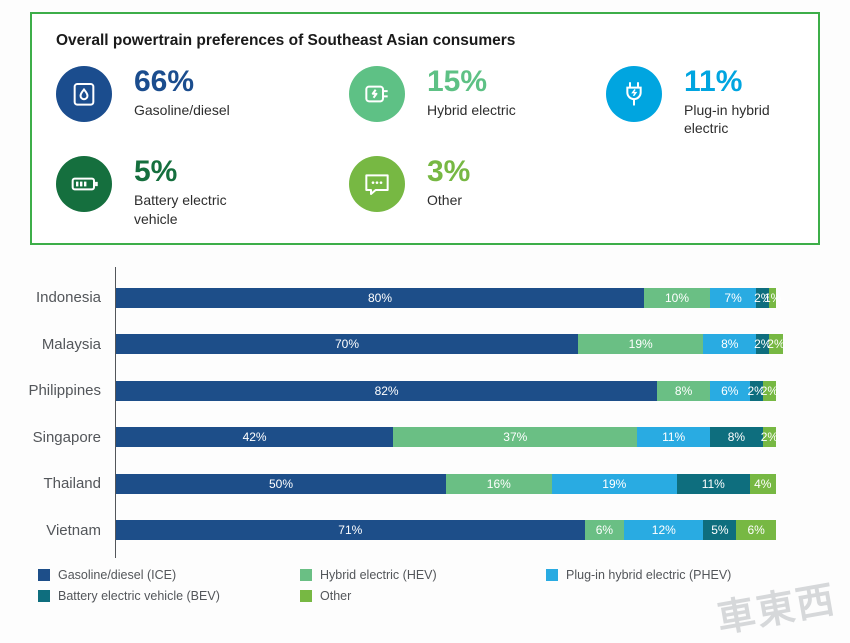 Image resolution: width=850 pixels, height=643 pixels. Describe the element at coordinates (713, 483) in the screenshot. I see `segment-value-label: 11%` at that location.